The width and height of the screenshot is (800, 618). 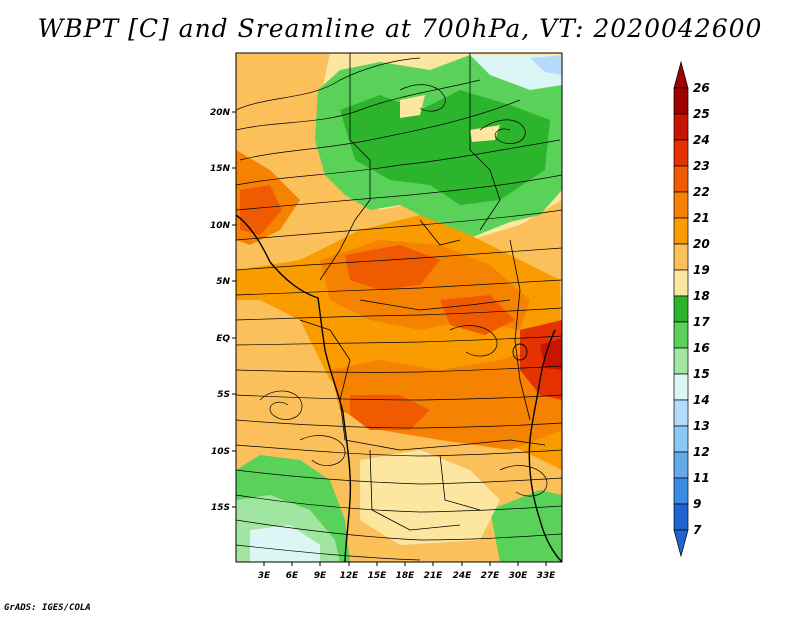 What do you see at coordinates (701, 374) in the screenshot?
I see `colorbar-label: 15` at bounding box center [701, 374].